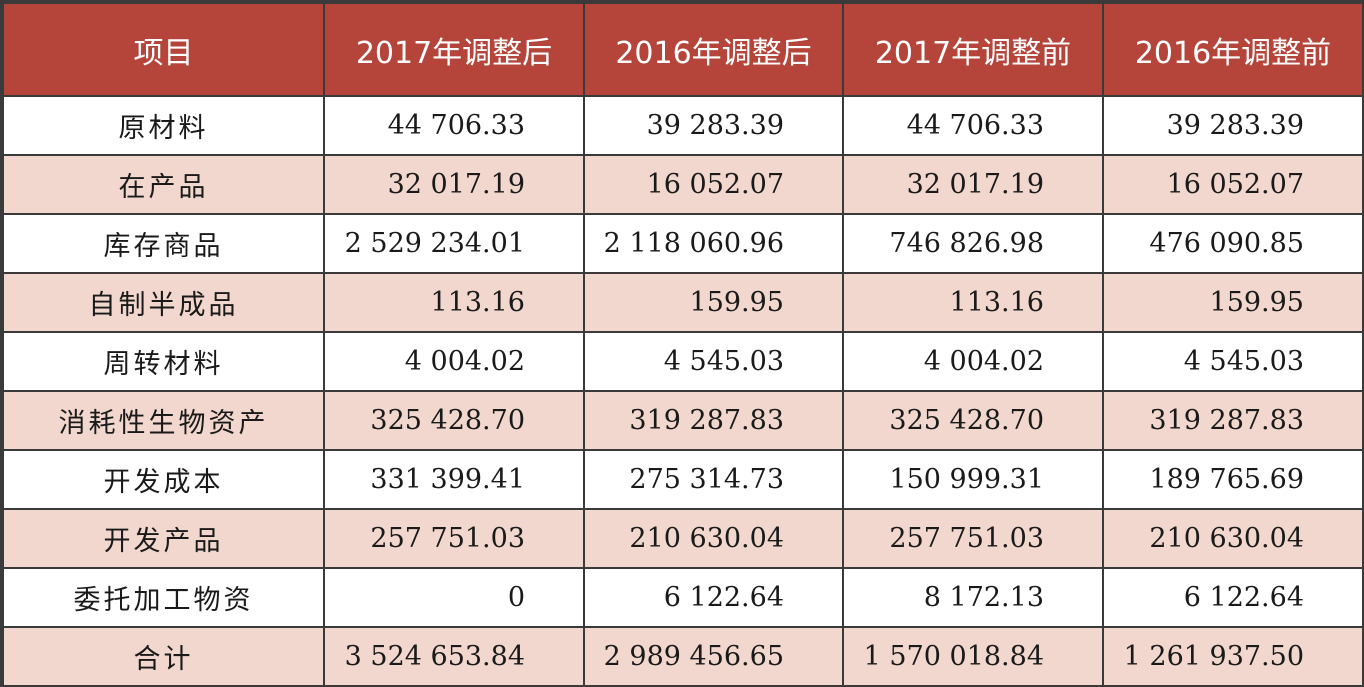 Image resolution: width=1364 pixels, height=687 pixels. What do you see at coordinates (454, 656) in the screenshot?
I see `total-2017-after: 3 524 653.84` at bounding box center [454, 656].